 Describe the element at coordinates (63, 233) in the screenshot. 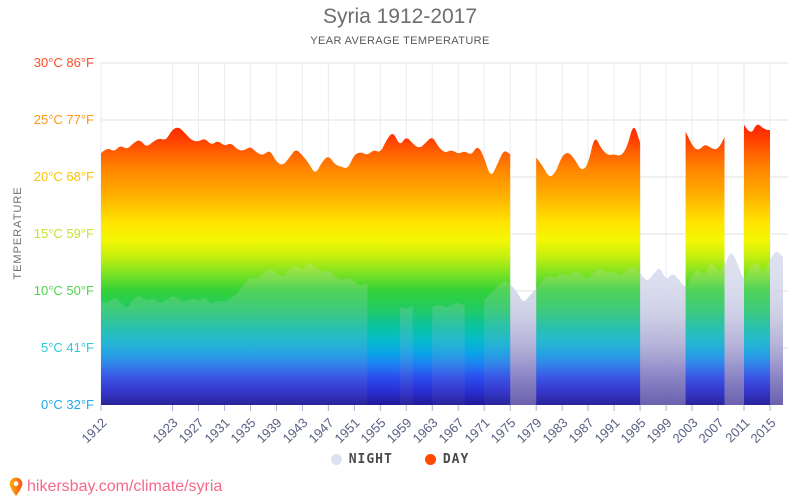

I see `y-axis-tick-label: 15°C 59°F` at that location.